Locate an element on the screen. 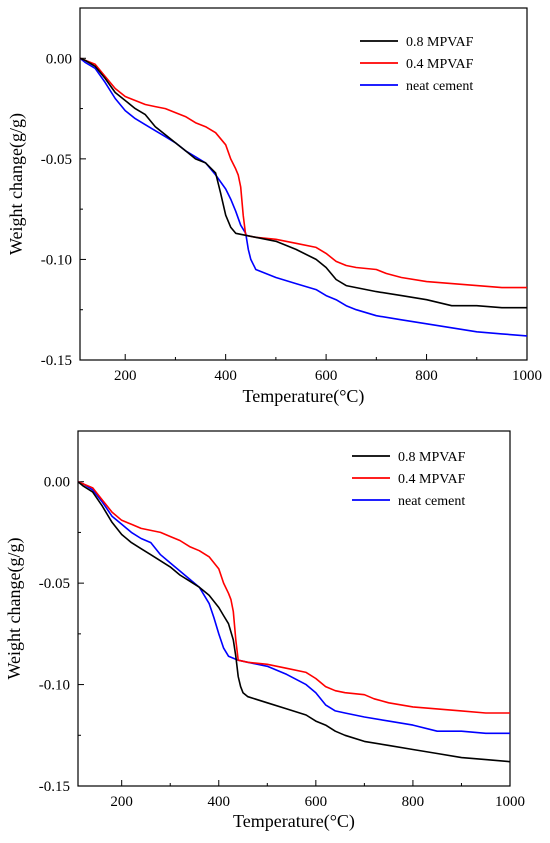 This screenshot has width=550, height=843. c0-x-tick-label: 400 is located at coordinates (225, 376).